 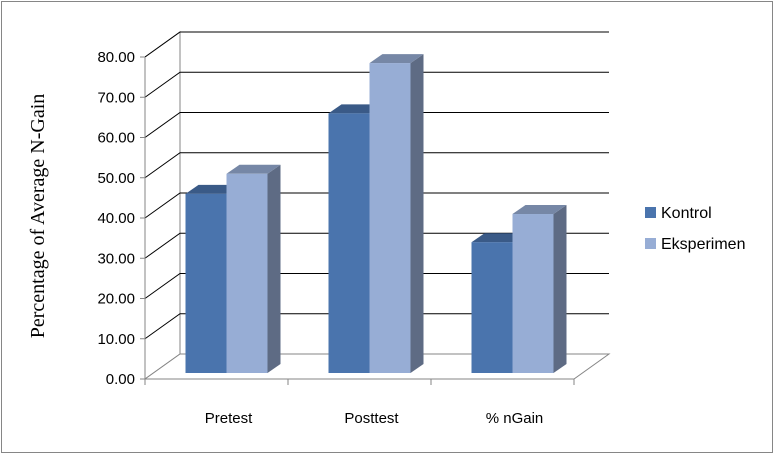 I want to click on y-tick-label: 30.00, so click(x=116, y=258).